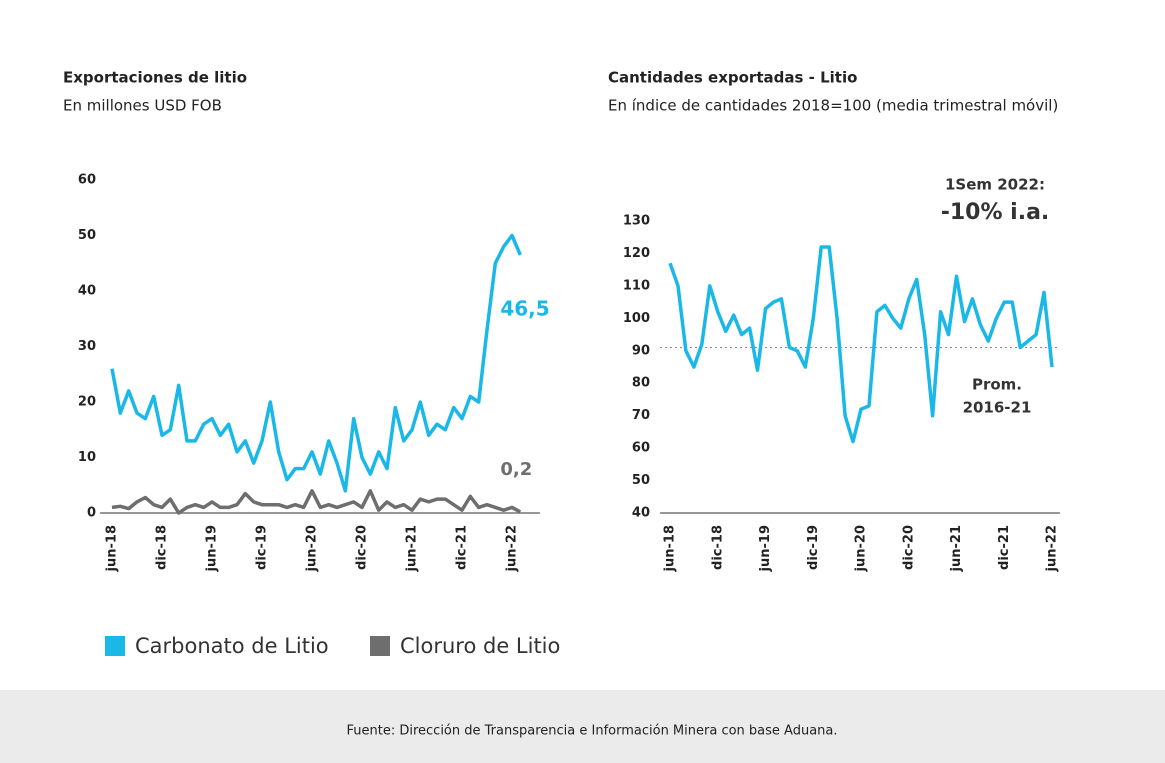 This screenshot has width=1165, height=763. I want to click on chart-title: Cantidades exportadas - Litio, so click(732, 78).